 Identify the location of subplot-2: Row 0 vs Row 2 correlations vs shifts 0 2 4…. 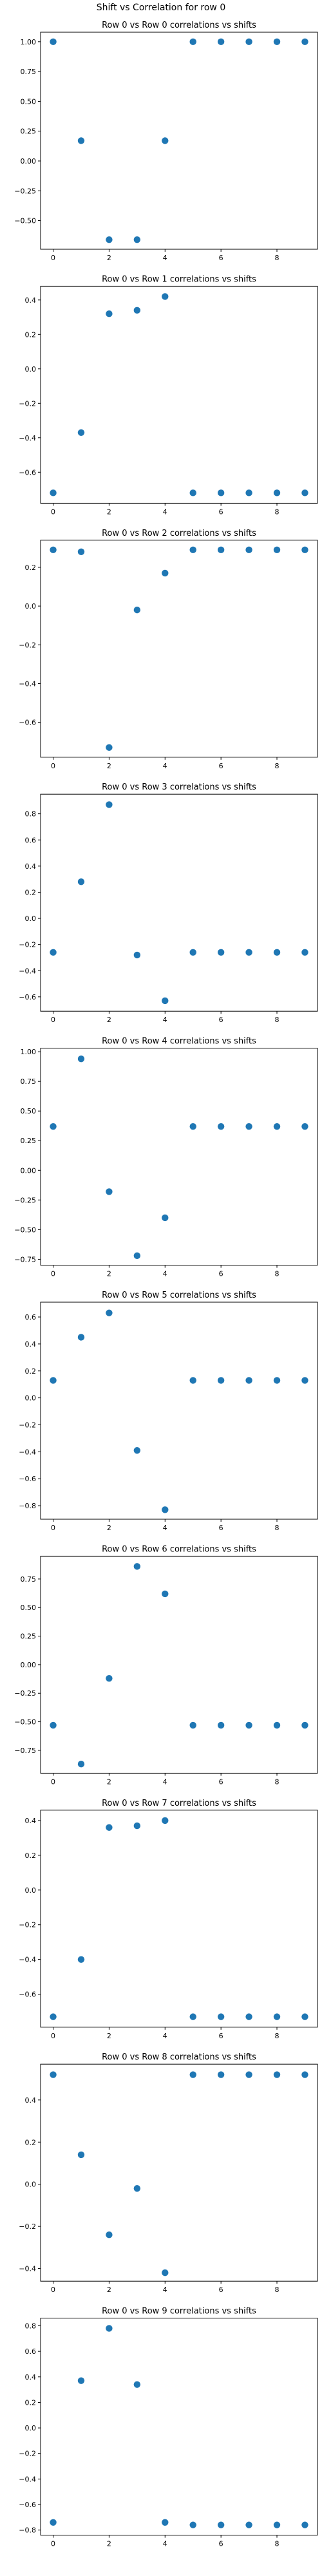
(168, 650).